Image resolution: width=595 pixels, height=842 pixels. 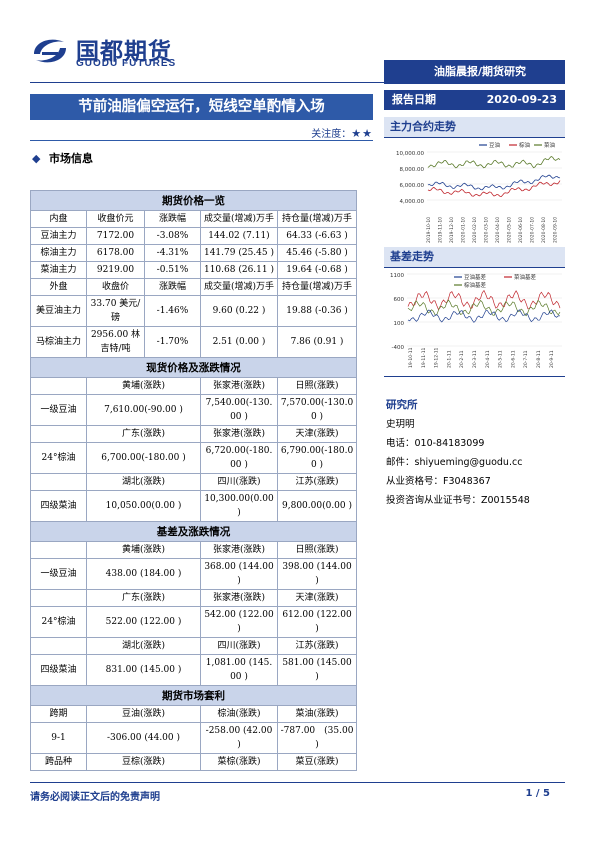 What do you see at coordinates (172, 342) in the screenshot?
I see `table-cell: -1.70%` at bounding box center [172, 342].